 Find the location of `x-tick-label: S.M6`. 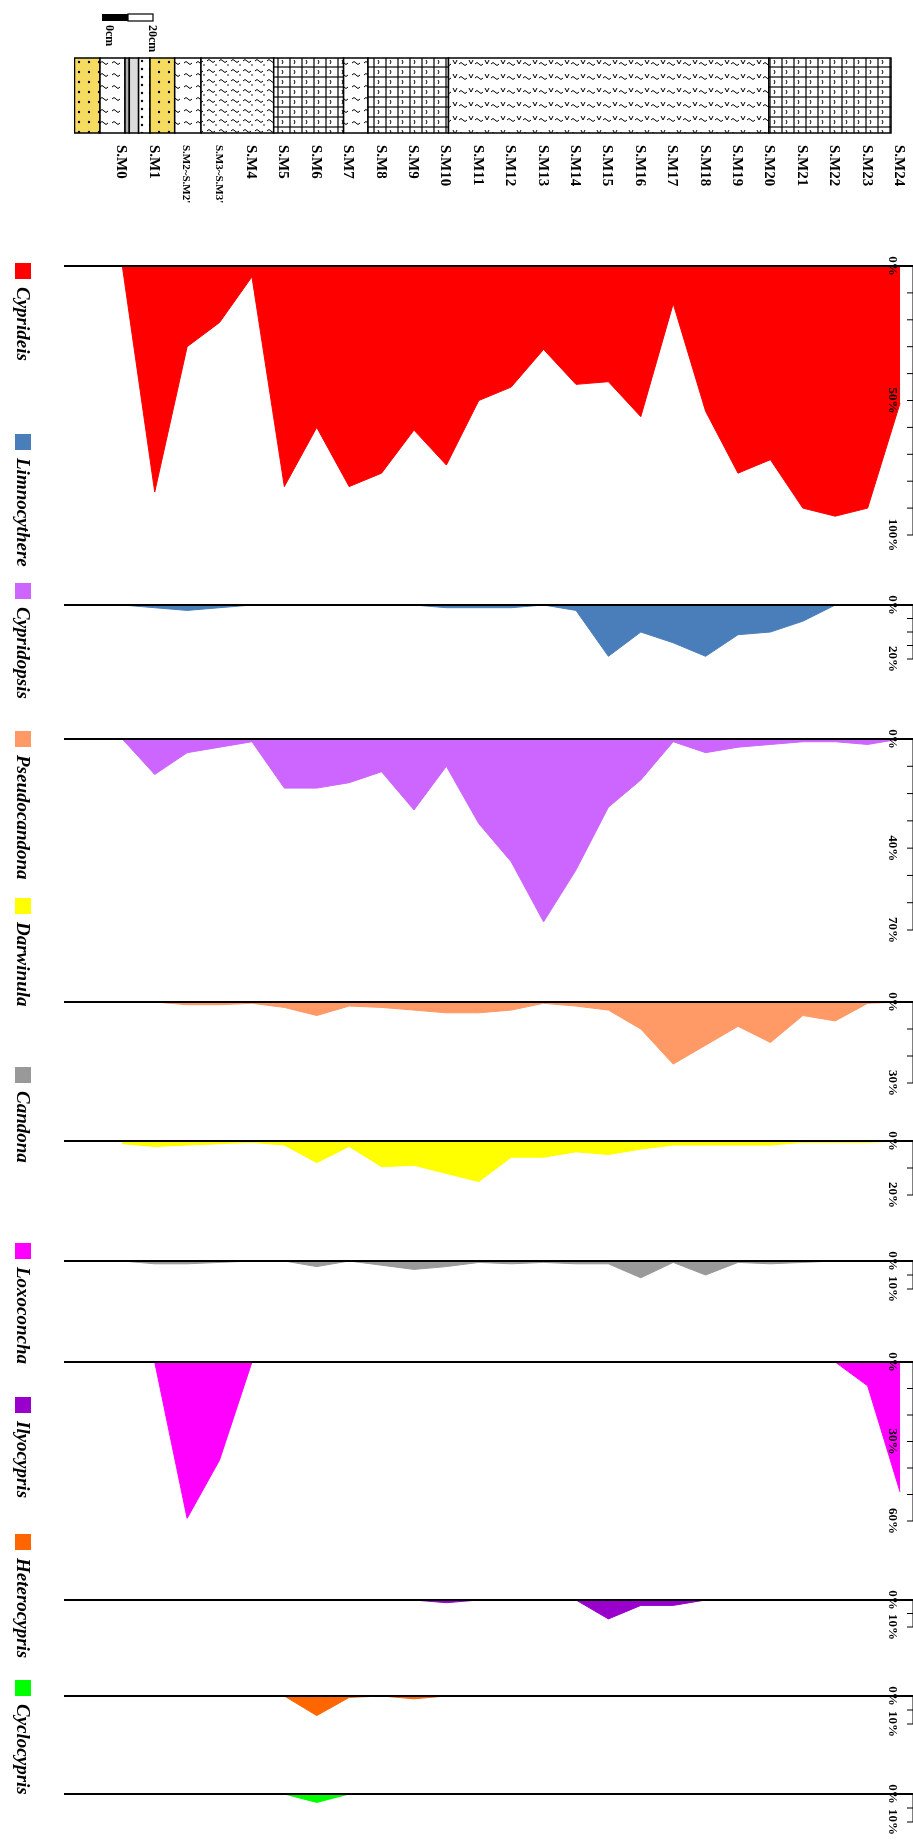

x-tick-label: S.M6 is located at coordinates (316, 162).